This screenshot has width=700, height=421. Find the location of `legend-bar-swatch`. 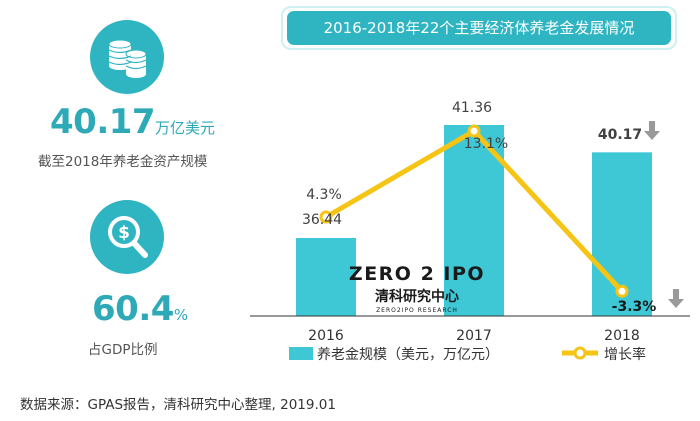

legend-bar-swatch is located at coordinates (301, 353).